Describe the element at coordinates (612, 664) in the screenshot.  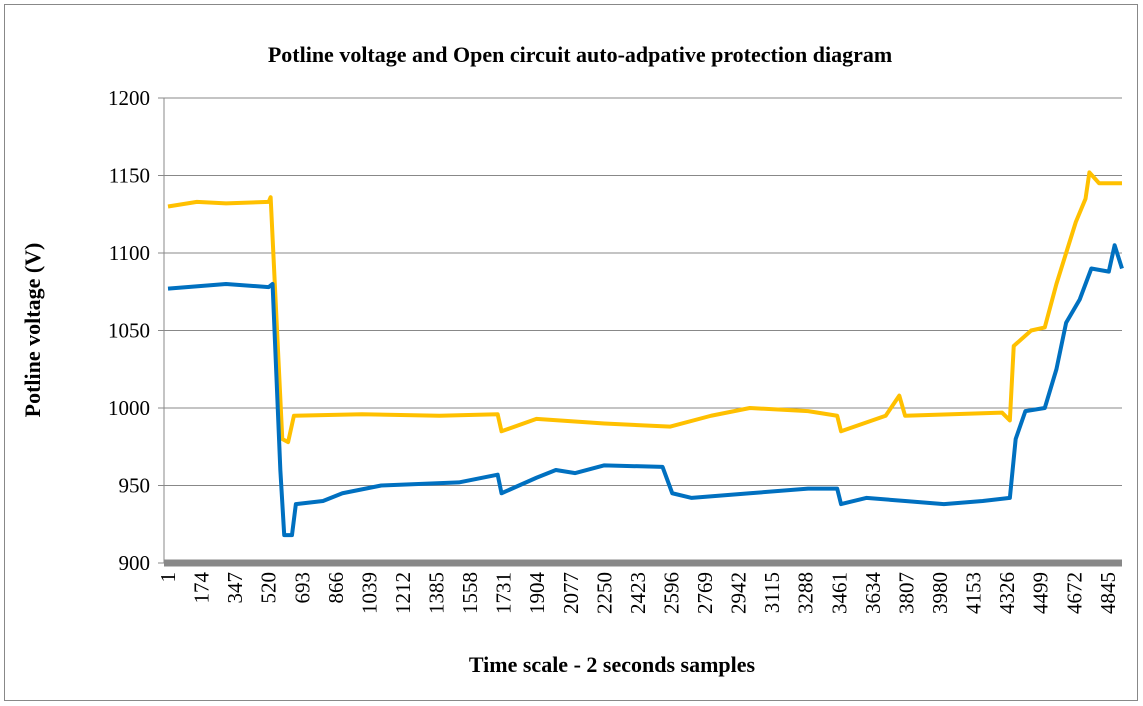
I see `x-axis-label: Time scale - 2 seconds samples` at that location.